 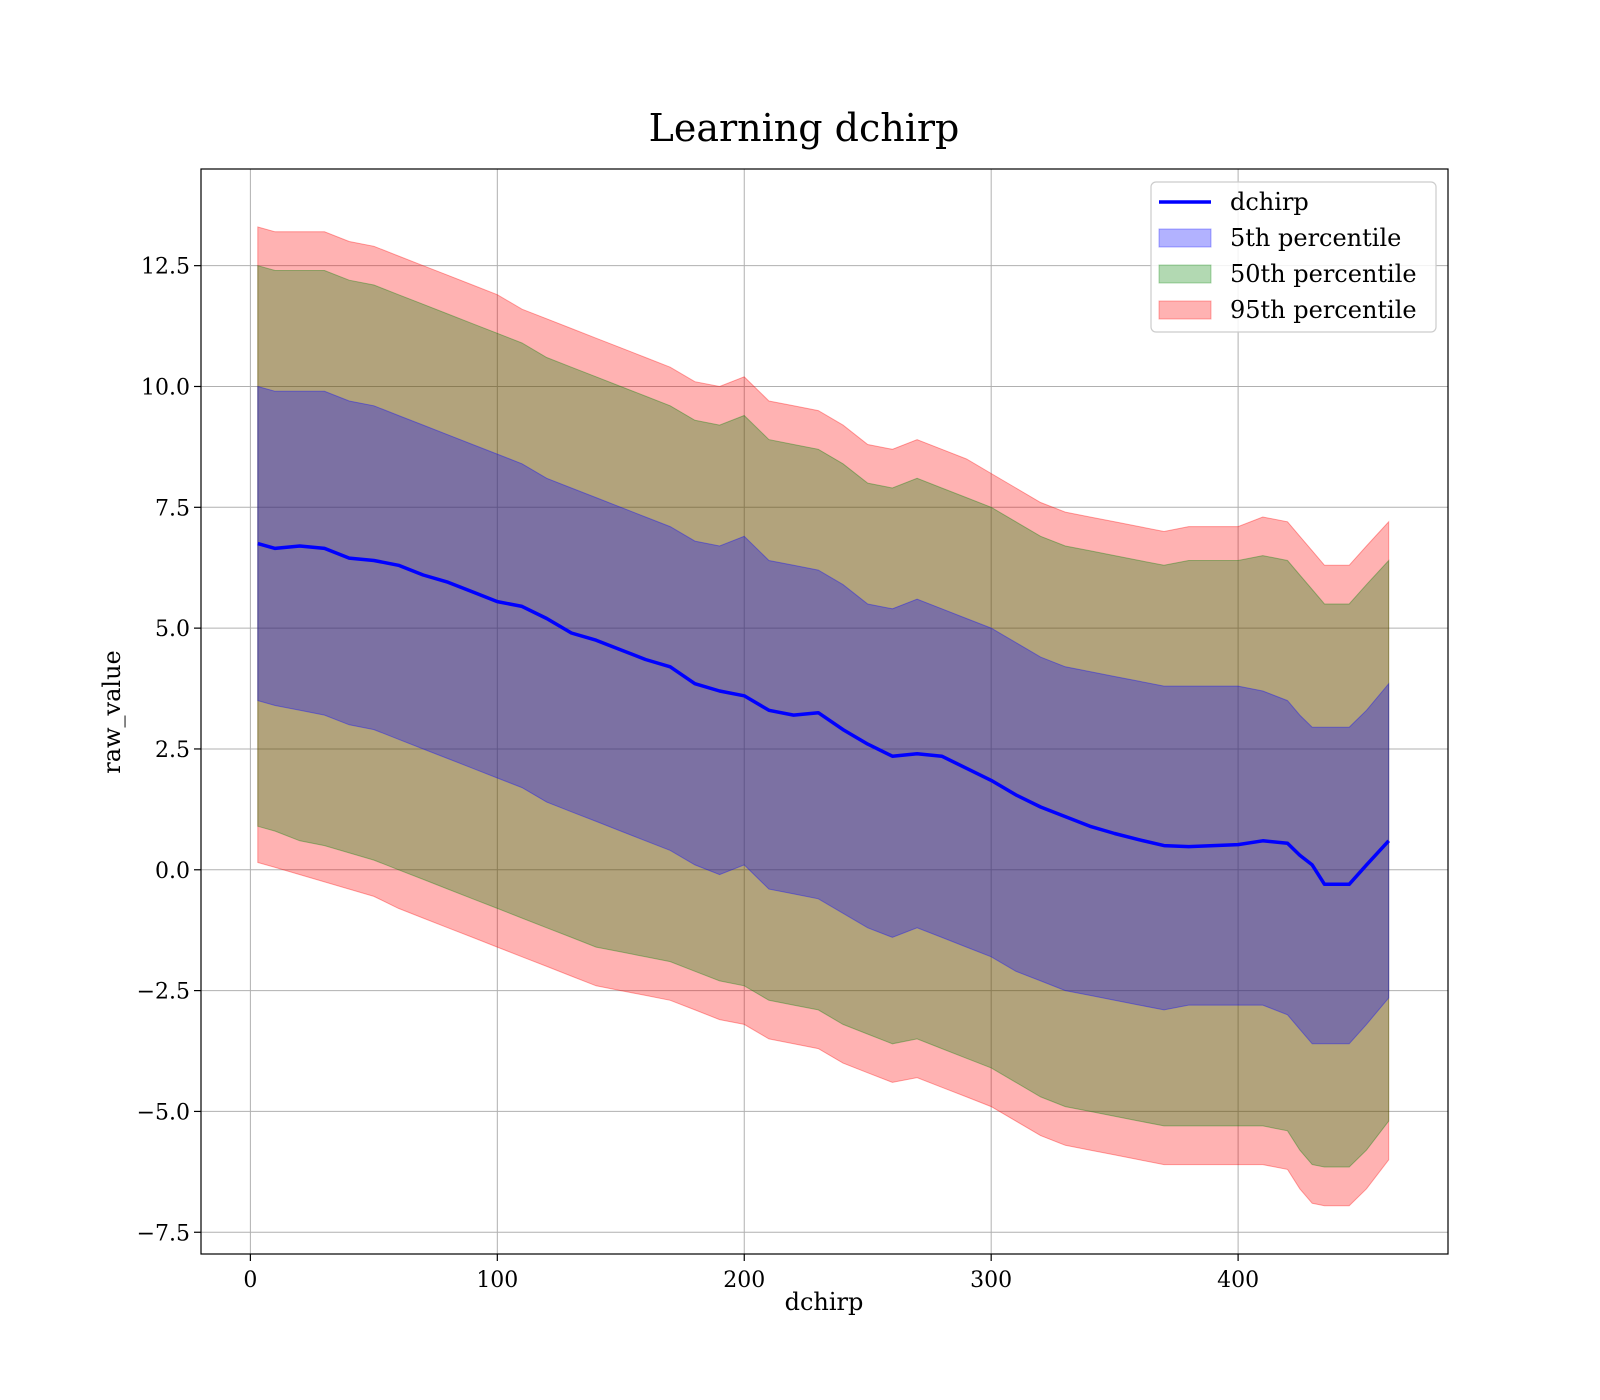 What do you see at coordinates (163, 992) in the screenshot?
I see `y-tick-label: −2.5` at bounding box center [163, 992].